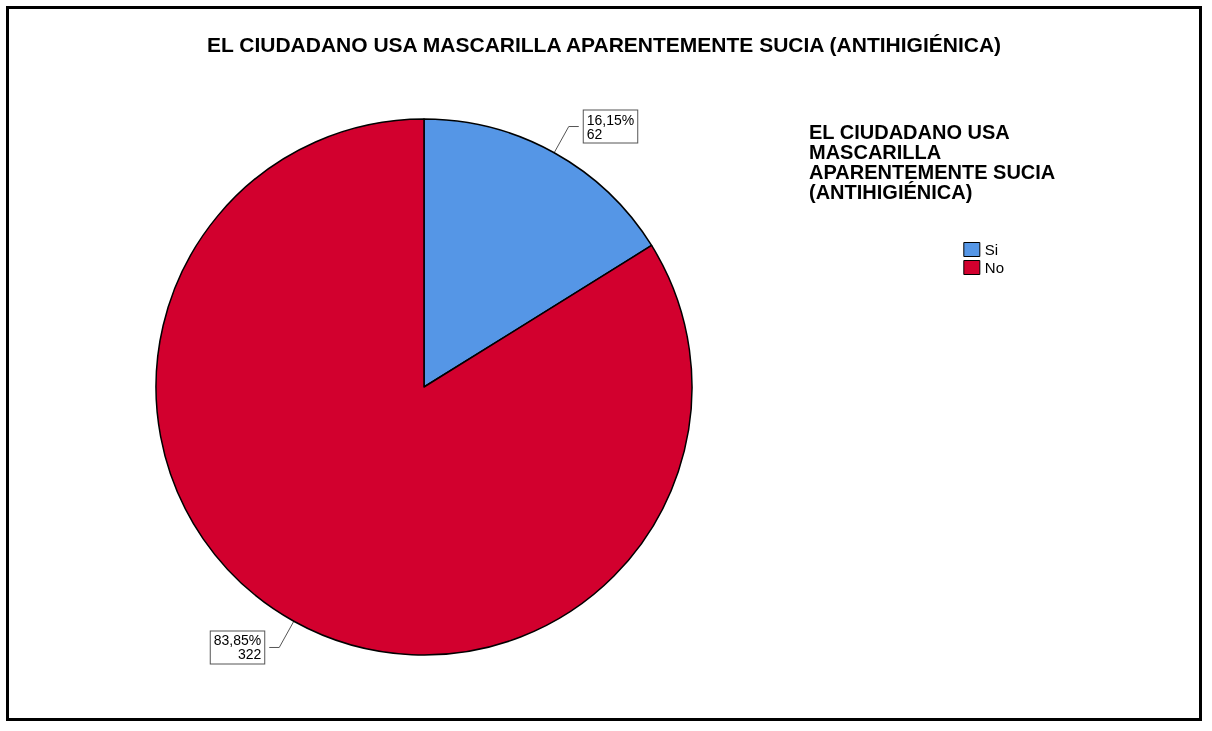 Image resolution: width=1212 pixels, height=731 pixels. What do you see at coordinates (610, 126) in the screenshot?
I see `data-label: 16,15% 62` at bounding box center [610, 126].